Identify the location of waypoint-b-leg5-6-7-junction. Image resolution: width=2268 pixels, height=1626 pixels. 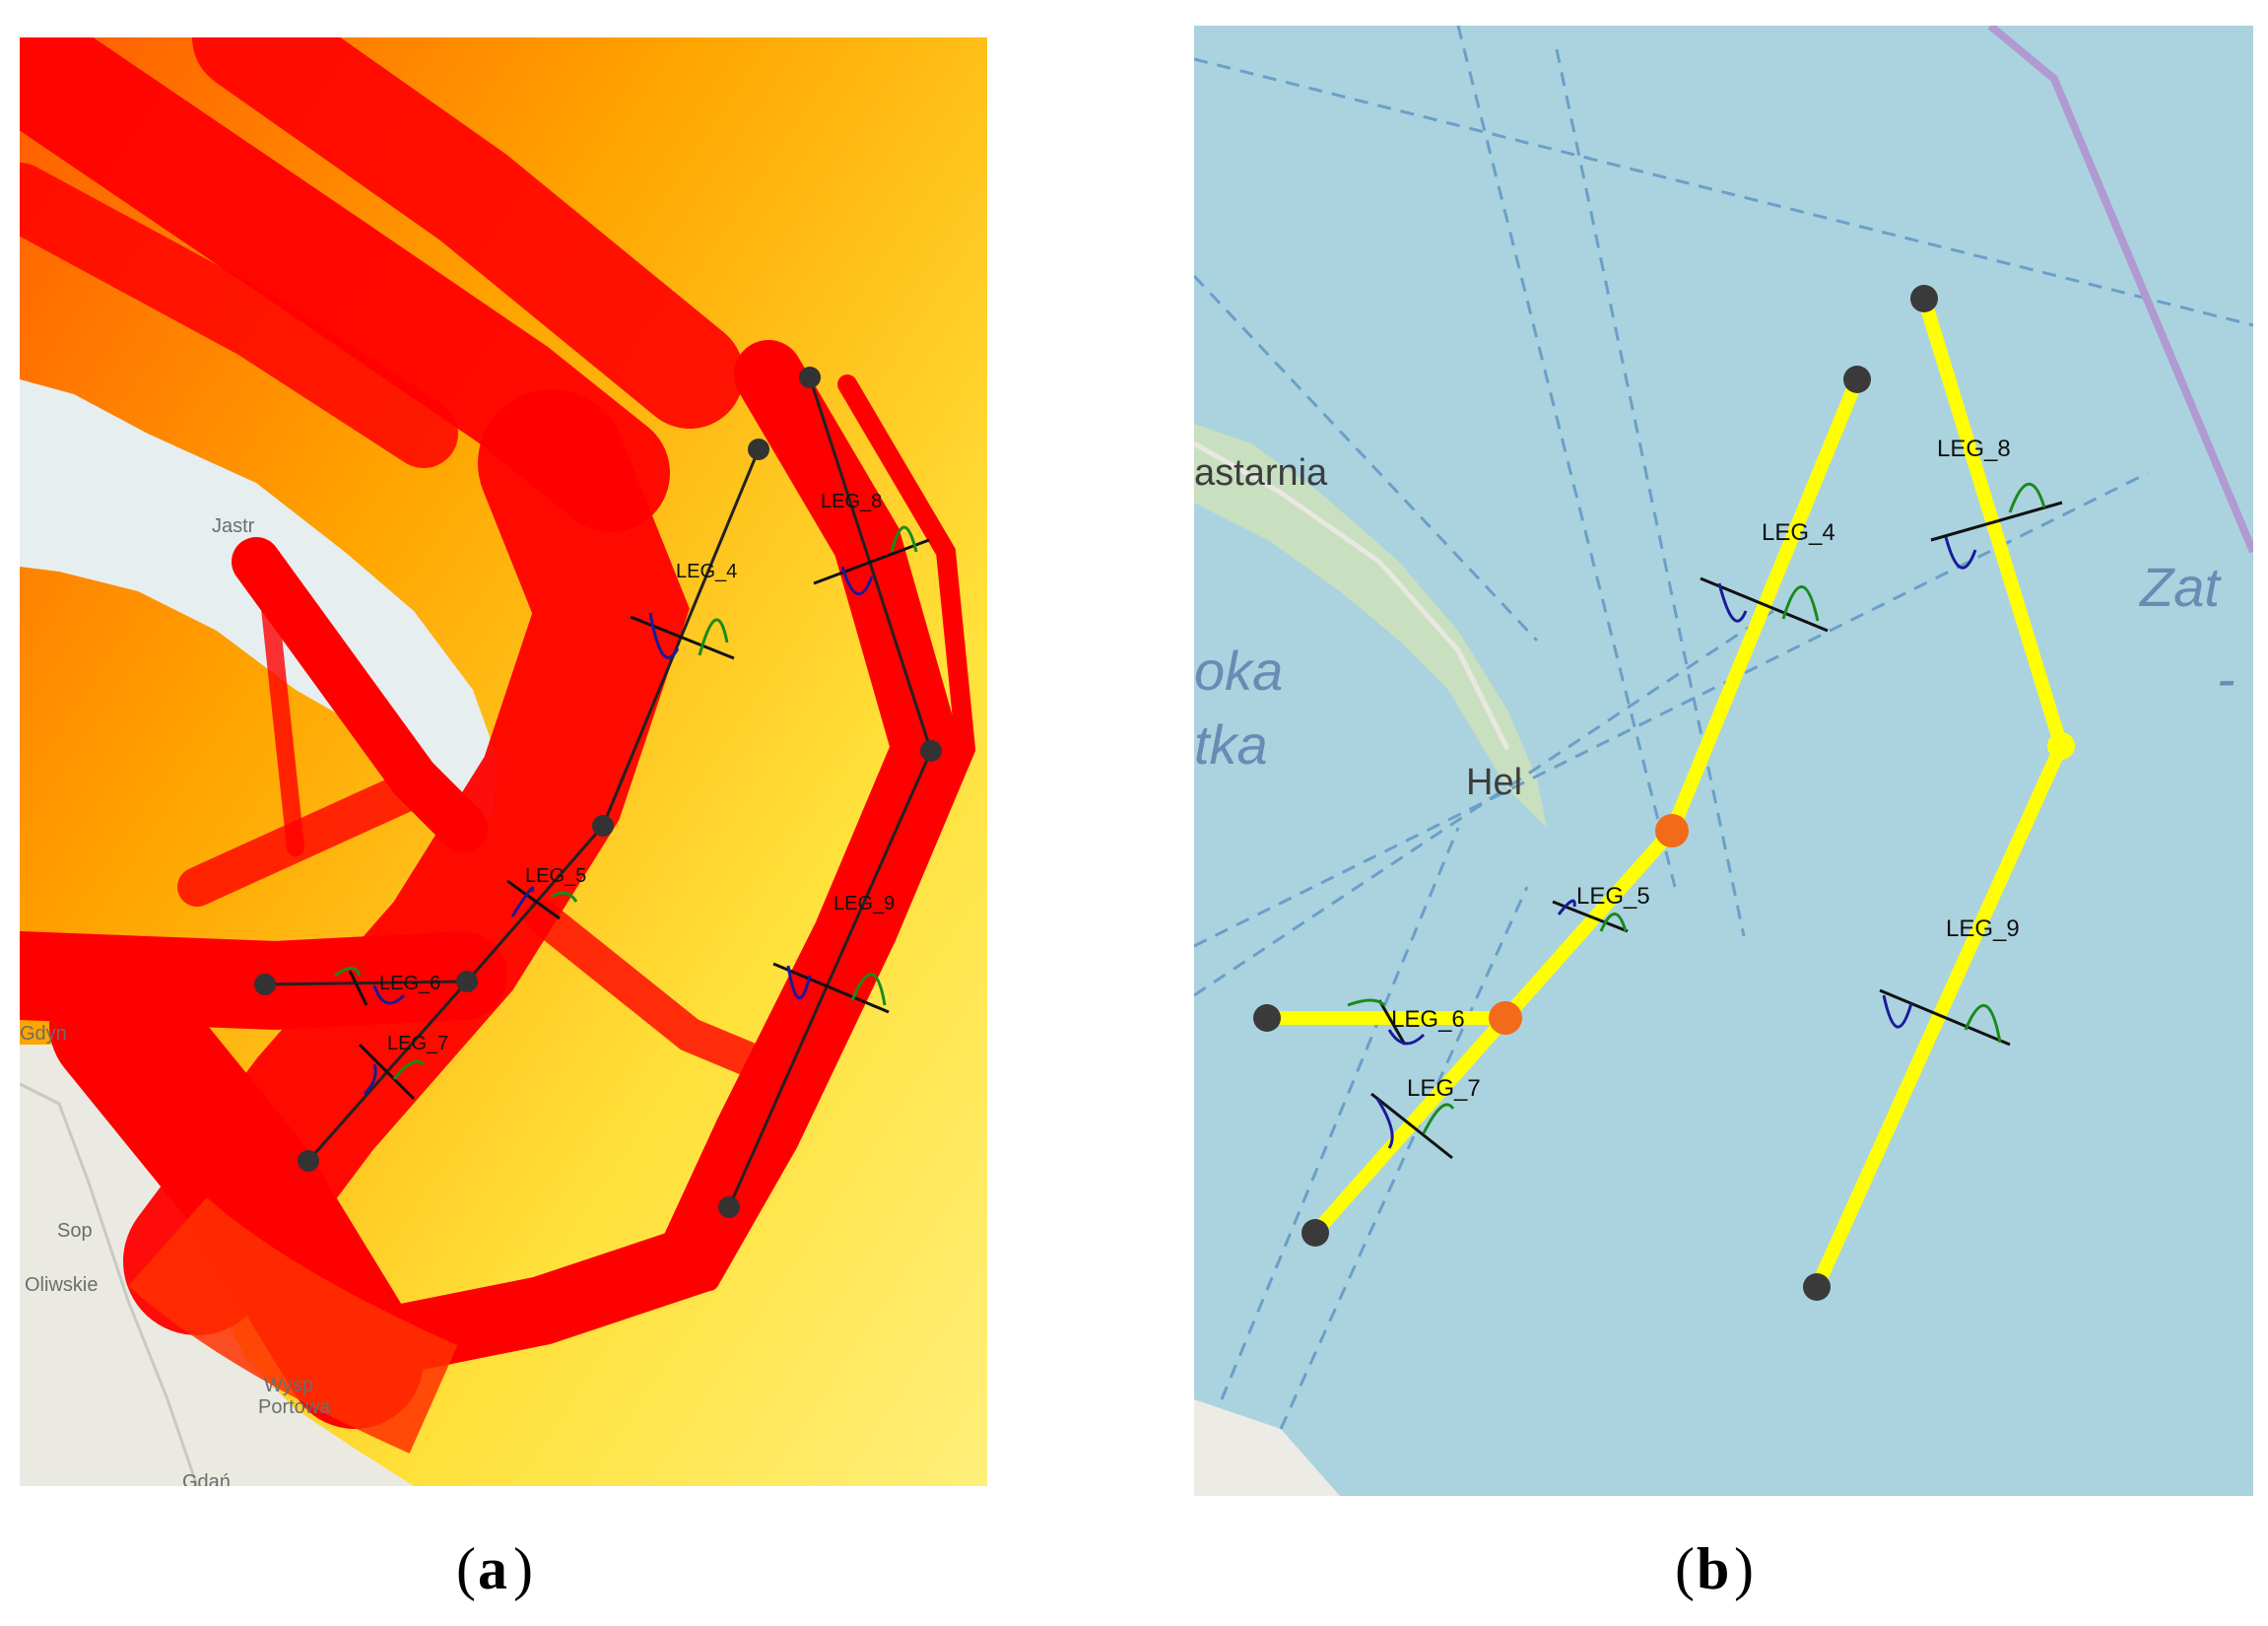
(1505, 1018).